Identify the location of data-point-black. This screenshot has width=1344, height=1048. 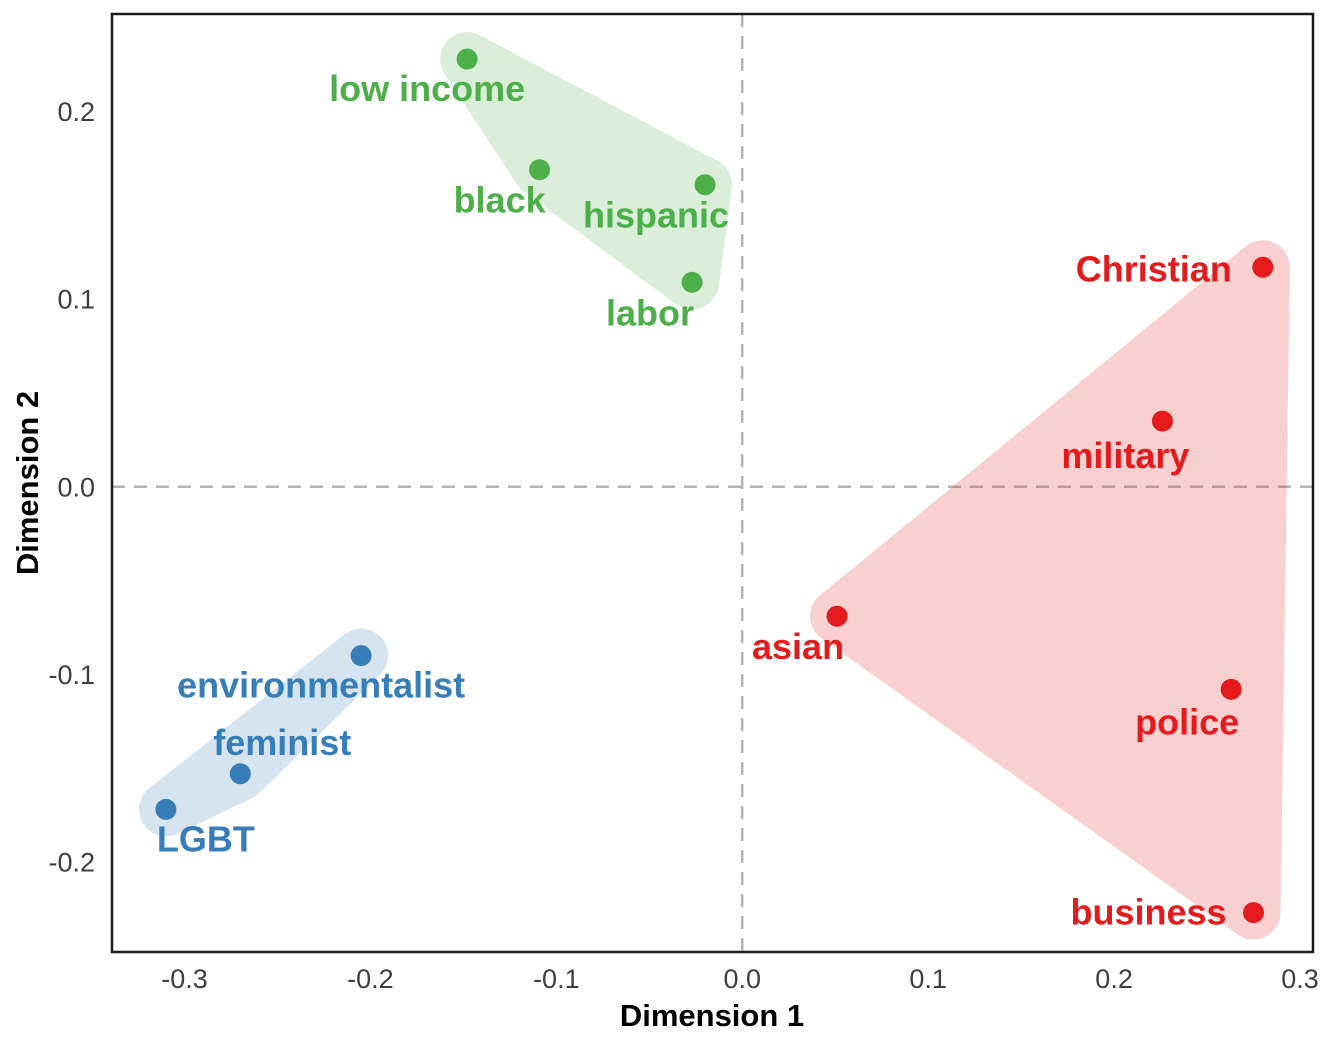
(540, 170).